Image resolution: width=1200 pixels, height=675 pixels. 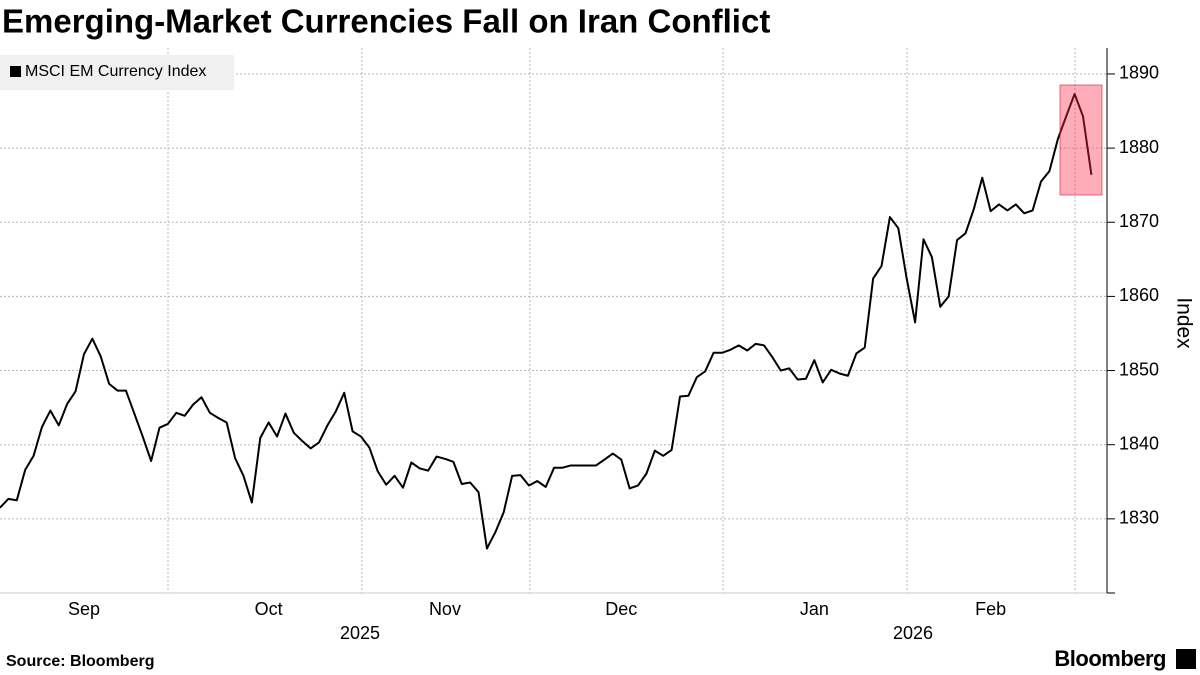 What do you see at coordinates (1110, 658) in the screenshot?
I see `logo: Bloomberg` at bounding box center [1110, 658].